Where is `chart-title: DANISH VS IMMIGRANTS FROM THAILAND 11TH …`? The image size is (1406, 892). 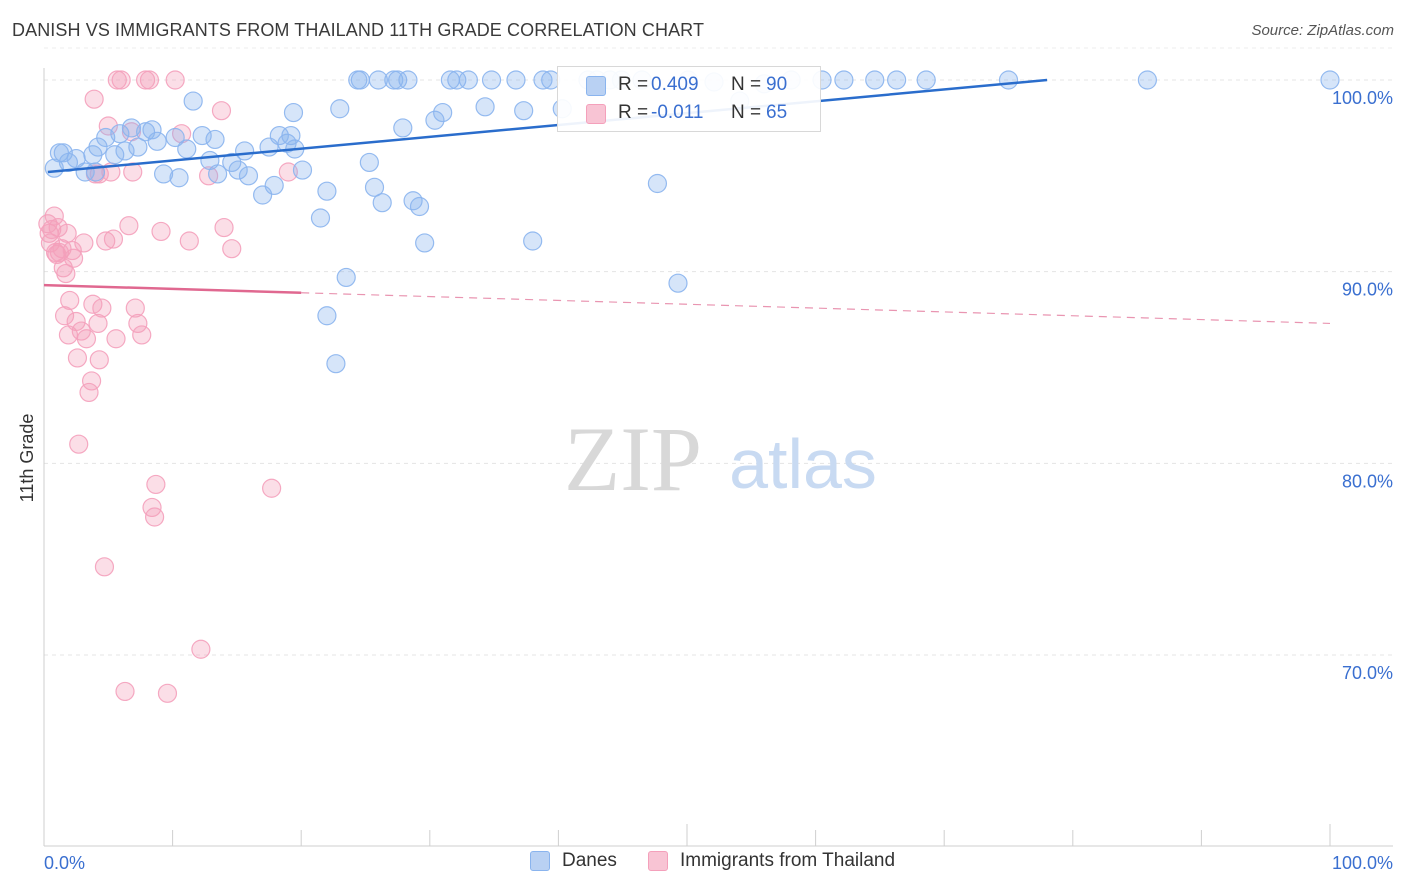 chart-title: DANISH VS IMMIGRANTS FROM THAILAND 11TH … is located at coordinates (358, 30).